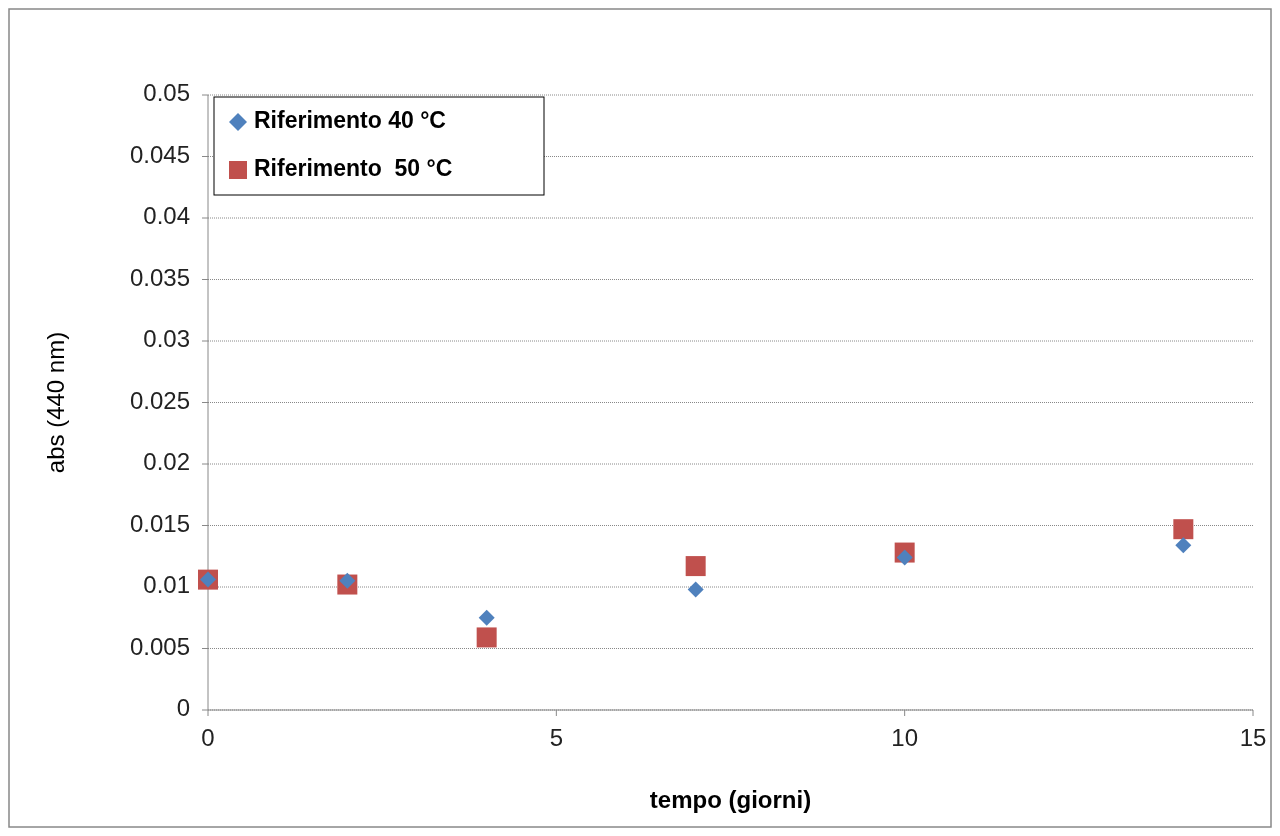 This screenshot has width=1280, height=836. What do you see at coordinates (159, 646) in the screenshot?
I see `y-tick-label: 0.005` at bounding box center [159, 646].